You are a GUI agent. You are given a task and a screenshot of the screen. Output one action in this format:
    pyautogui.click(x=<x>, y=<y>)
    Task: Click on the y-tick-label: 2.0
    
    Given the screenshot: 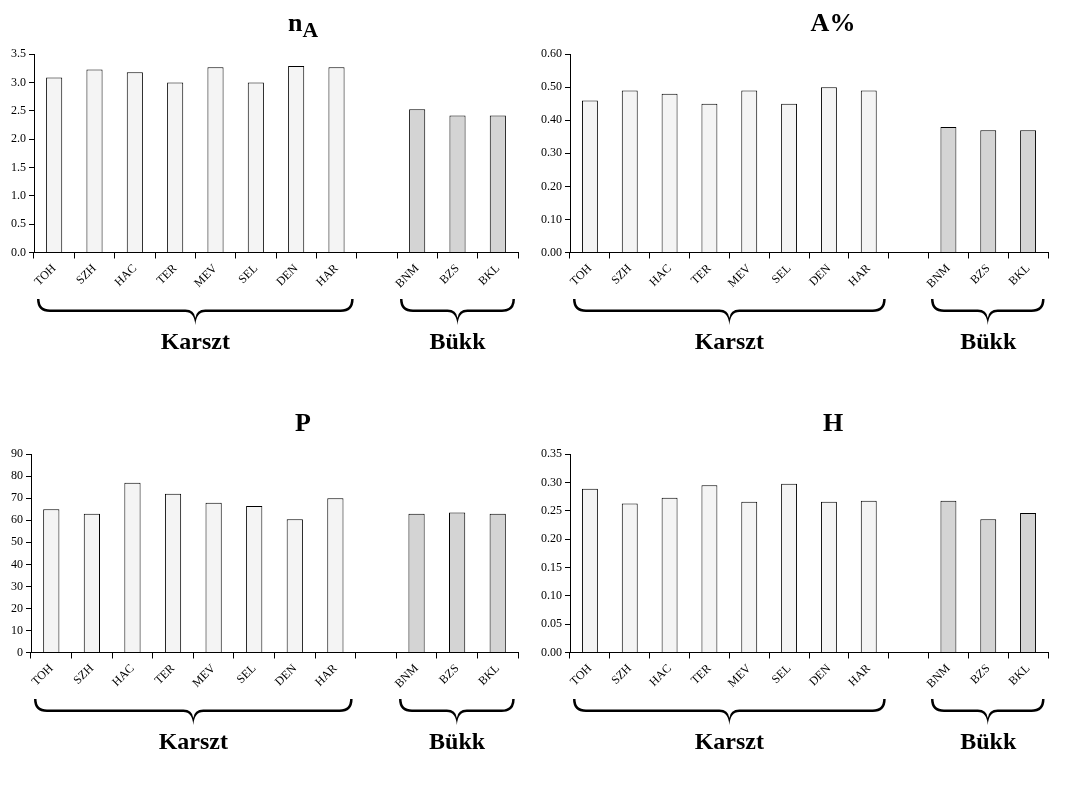 What is the action you would take?
    pyautogui.click(x=18, y=138)
    